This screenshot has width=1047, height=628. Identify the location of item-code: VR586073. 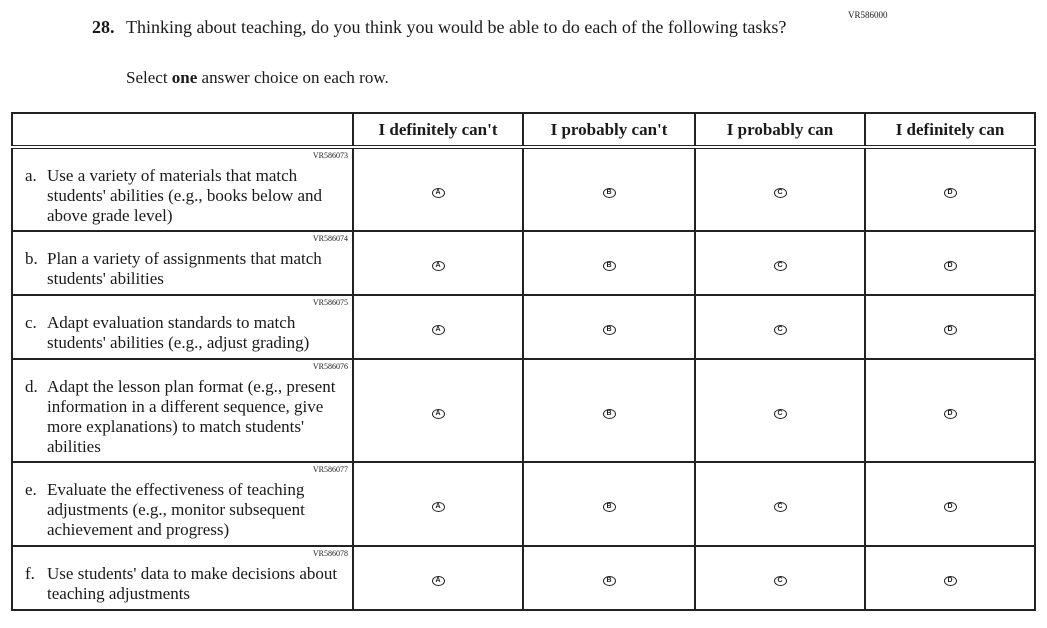
(330, 155).